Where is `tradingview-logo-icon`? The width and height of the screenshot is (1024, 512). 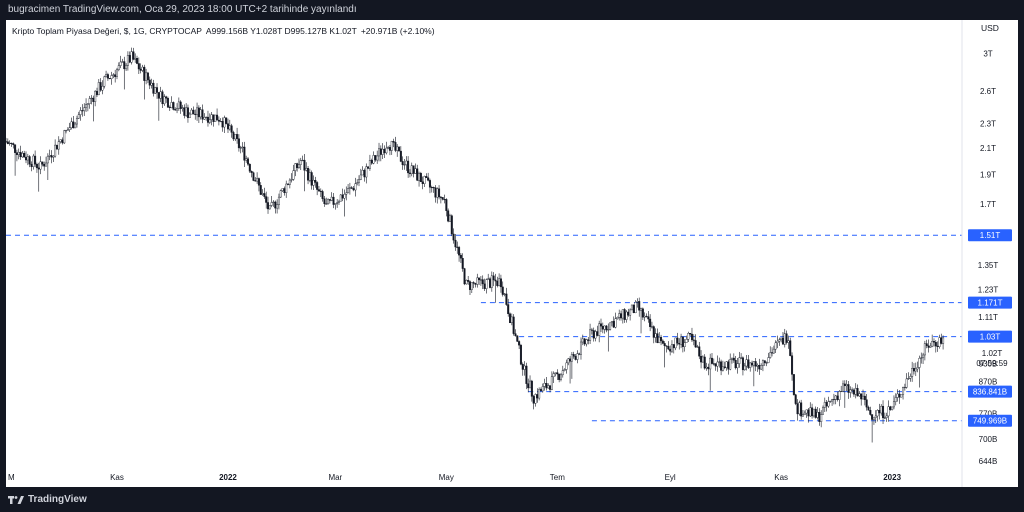
tradingview-logo-icon is located at coordinates (16, 499).